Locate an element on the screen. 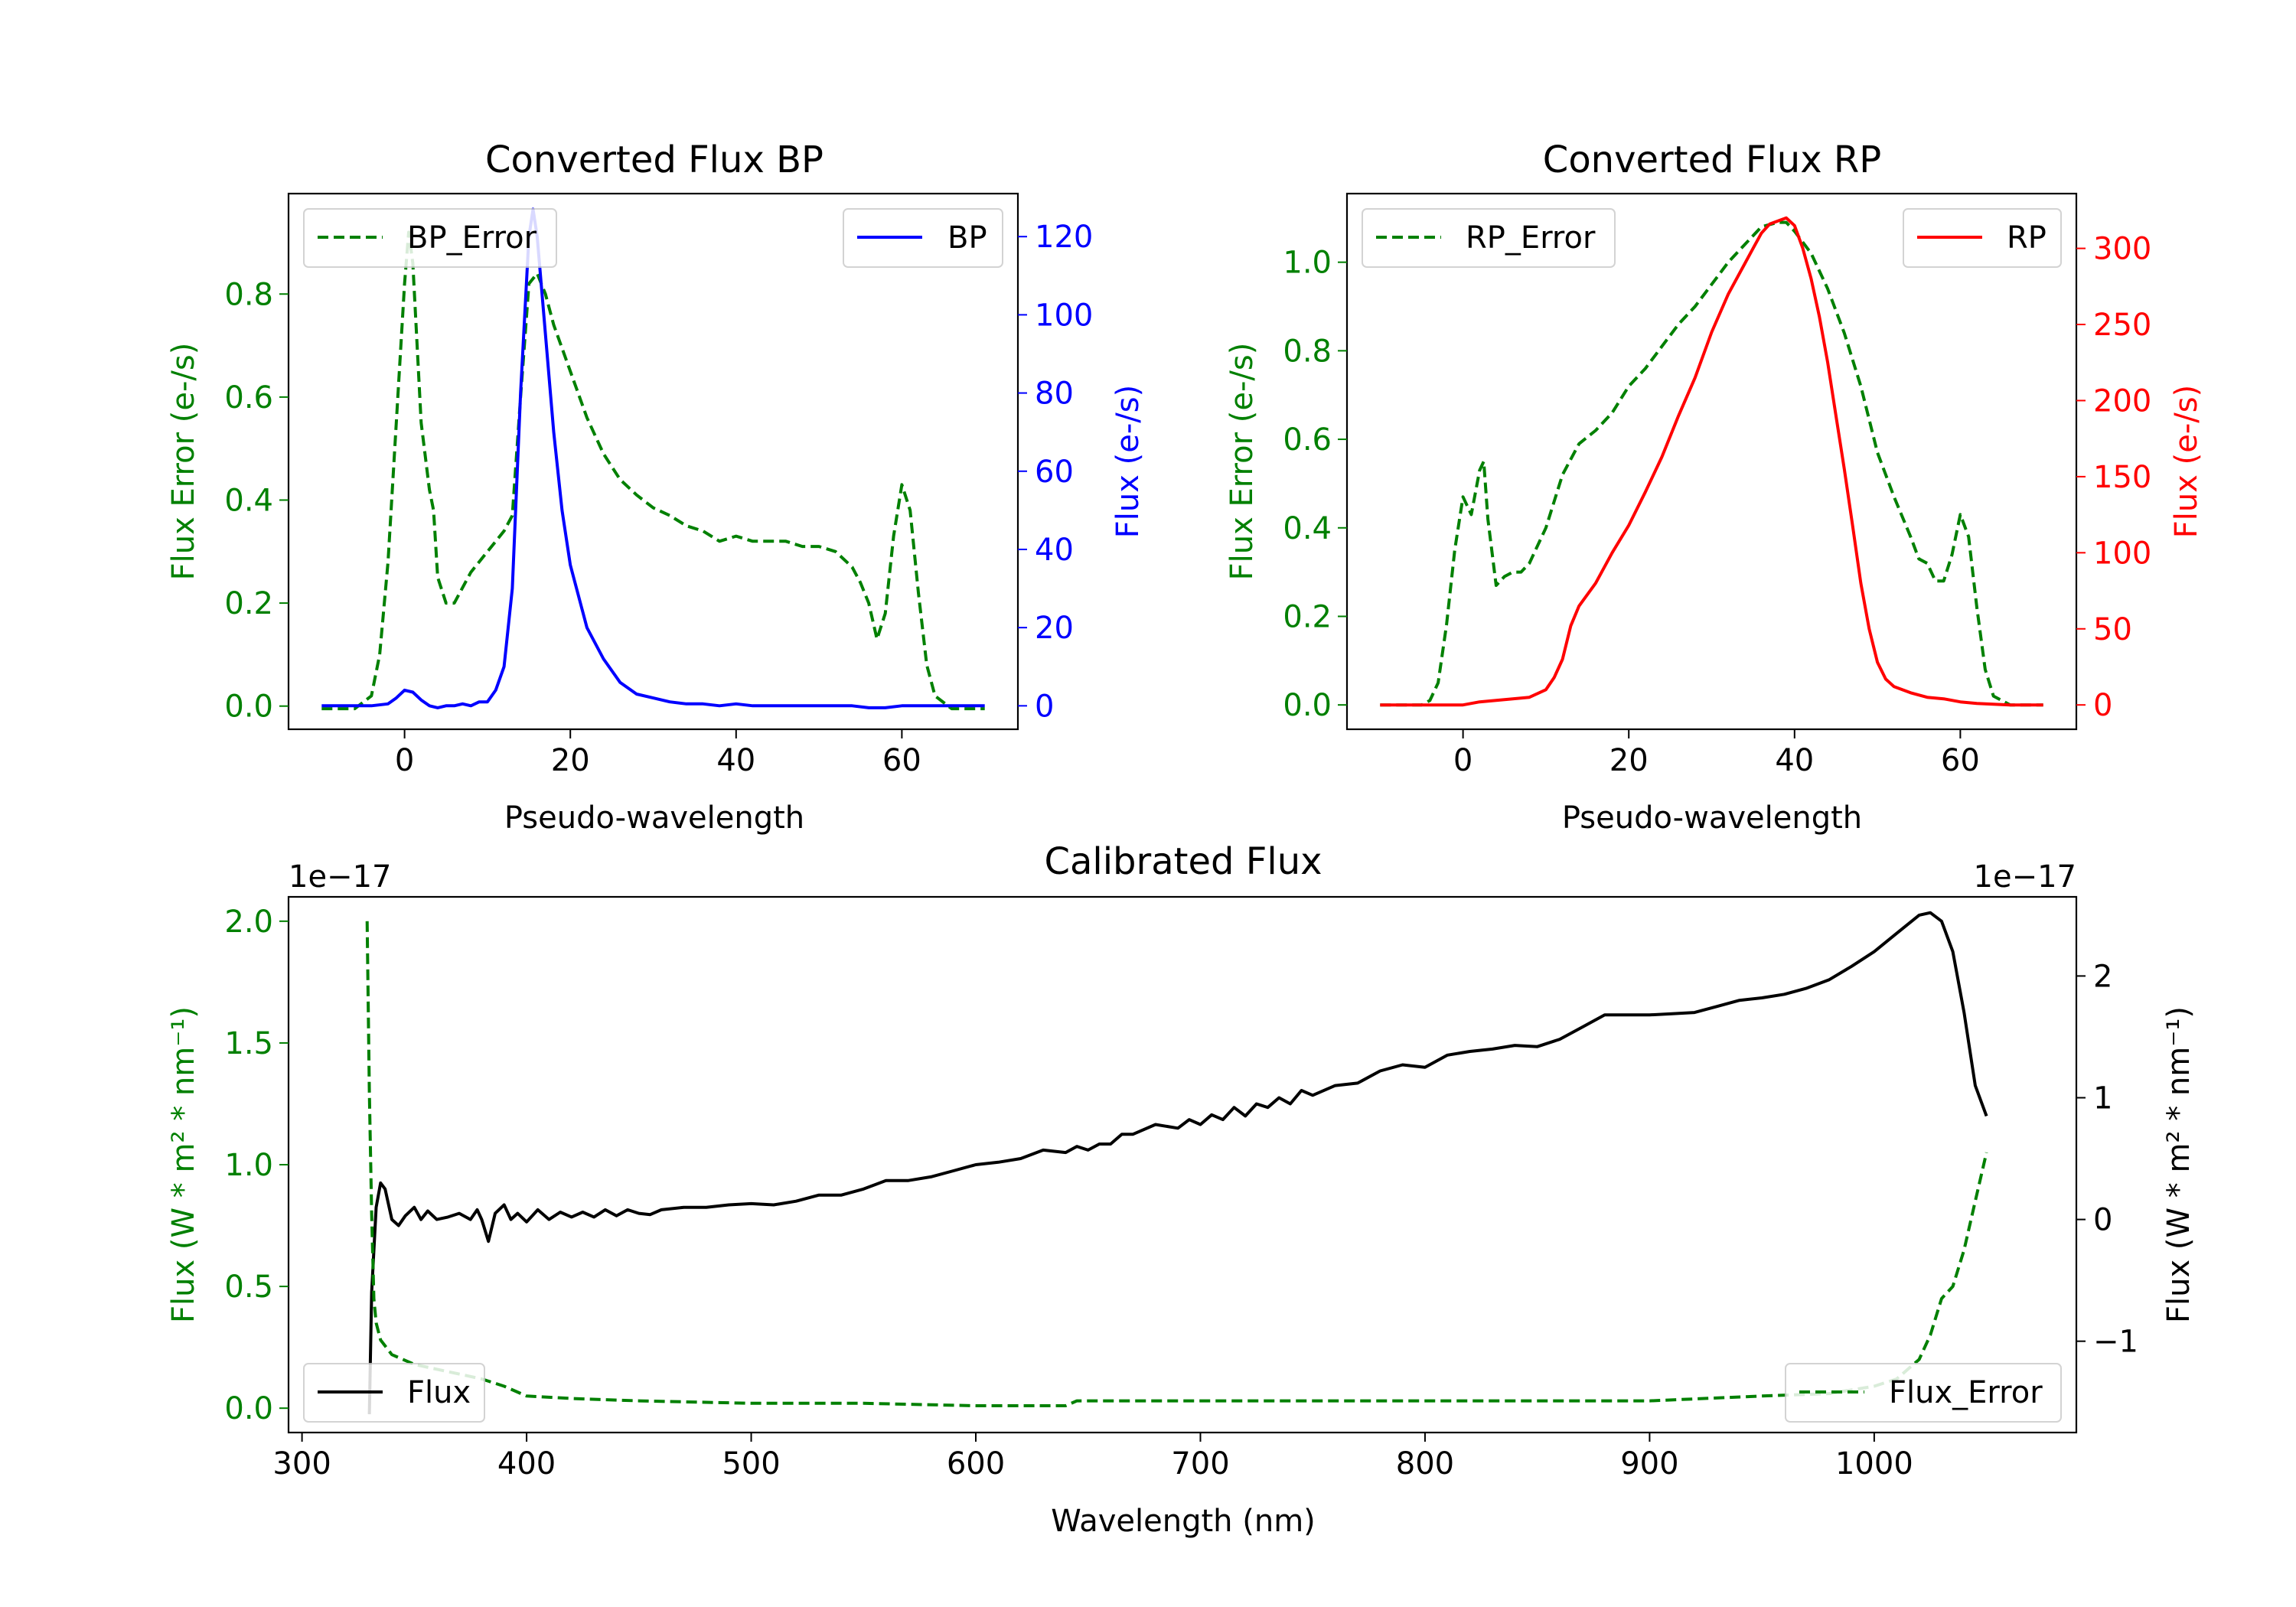  calibrated-offset-left: 1e−17 is located at coordinates (340, 877).